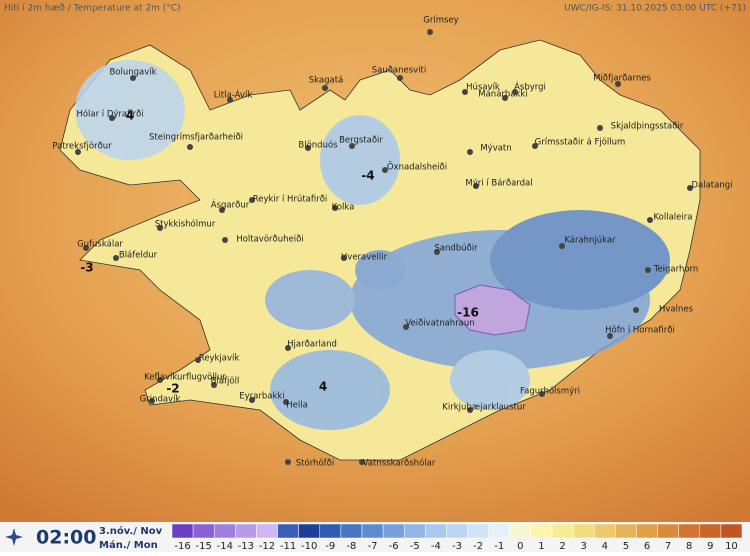 The height and width of the screenshot is (556, 750). What do you see at coordinates (468, 313) in the screenshot?
I see `map-temperature-label: -16` at bounding box center [468, 313].